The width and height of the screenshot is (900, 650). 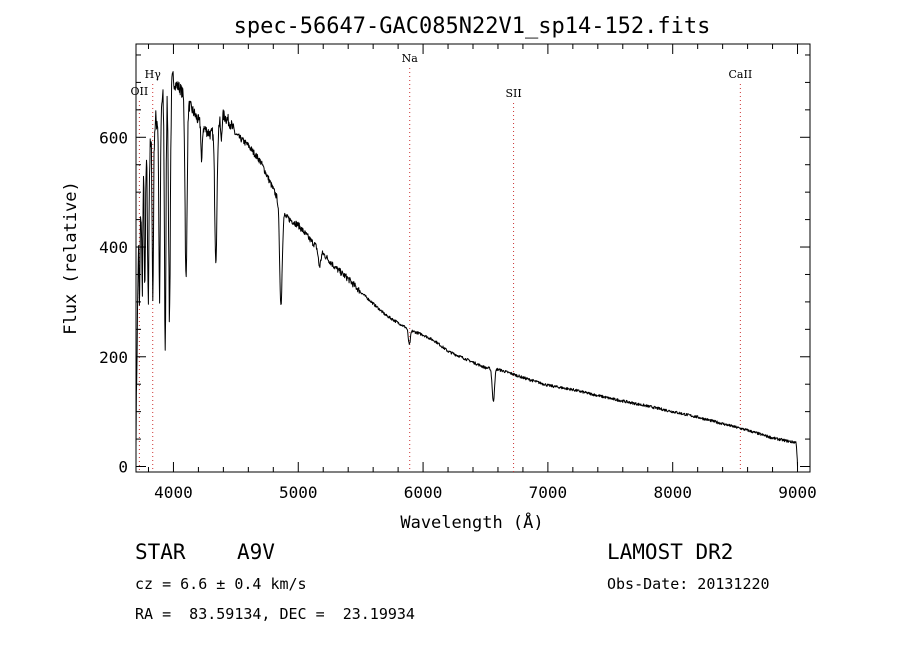 I want to click on line-marker-label: SII, so click(x=513, y=93).